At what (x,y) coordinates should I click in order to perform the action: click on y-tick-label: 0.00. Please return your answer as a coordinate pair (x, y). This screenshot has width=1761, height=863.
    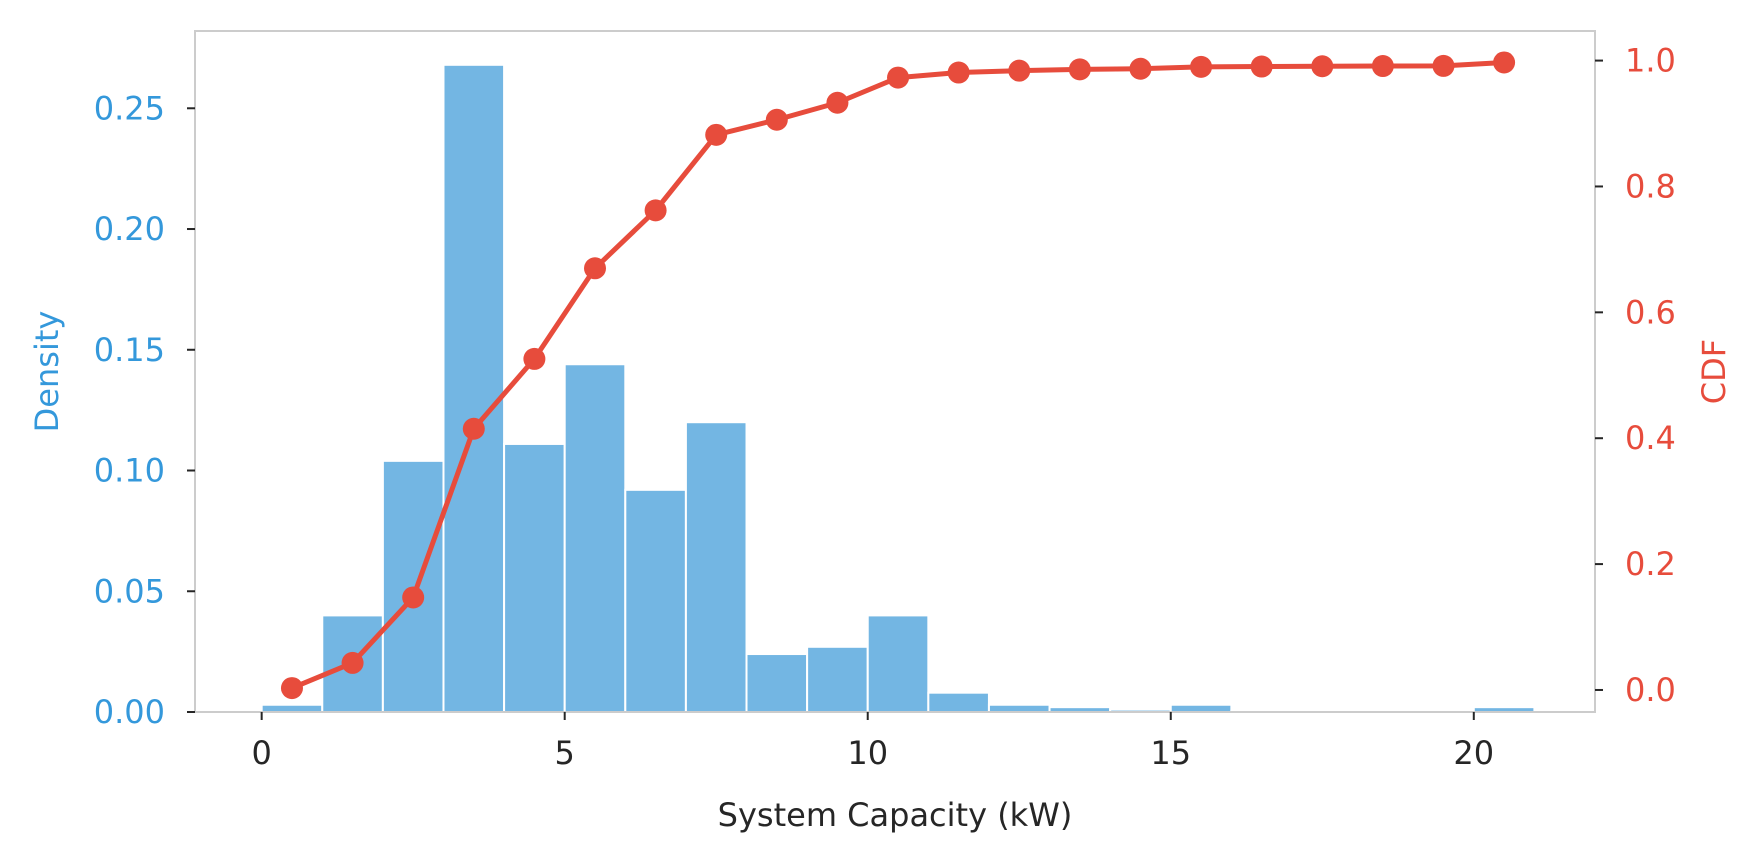
    Looking at the image, I should click on (129, 712).